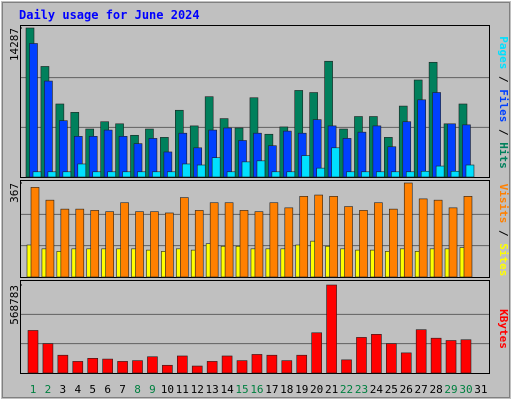 The width and height of the screenshot is (512, 400). Describe the element at coordinates (377, 389) in the screenshot. I see `x-tick-label: 24` at that location.